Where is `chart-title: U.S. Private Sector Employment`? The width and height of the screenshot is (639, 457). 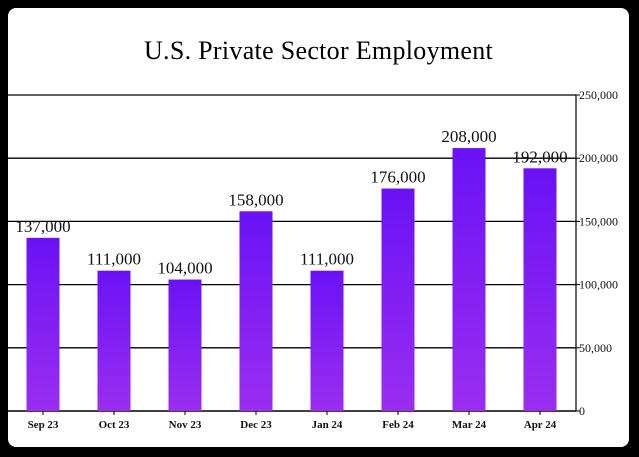
chart-title: U.S. Private Sector Employment is located at coordinates (318, 50).